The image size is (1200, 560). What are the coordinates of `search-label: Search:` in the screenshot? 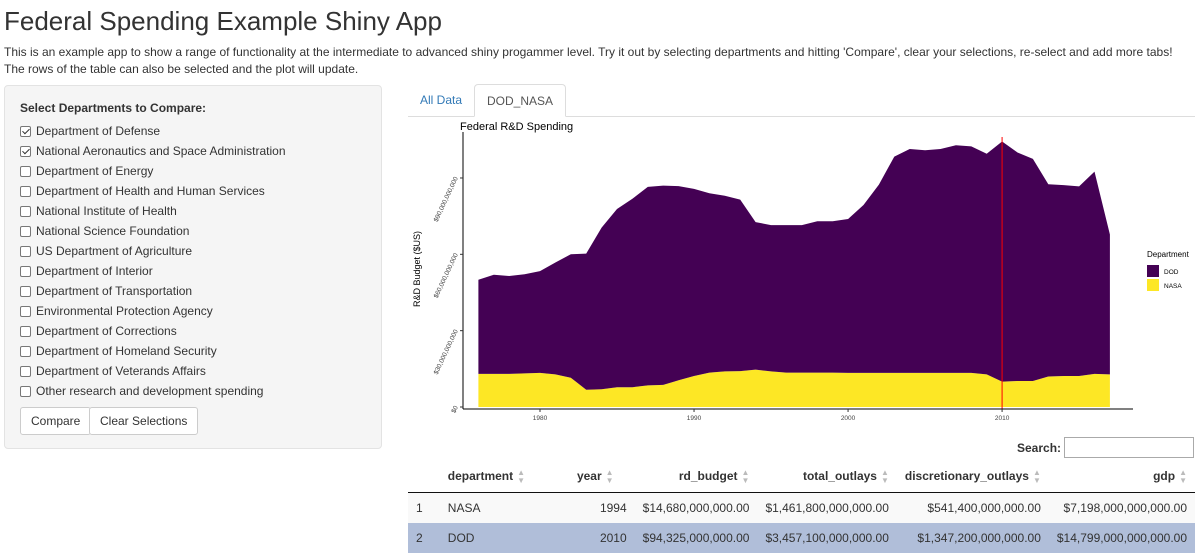 It's located at (1039, 448).